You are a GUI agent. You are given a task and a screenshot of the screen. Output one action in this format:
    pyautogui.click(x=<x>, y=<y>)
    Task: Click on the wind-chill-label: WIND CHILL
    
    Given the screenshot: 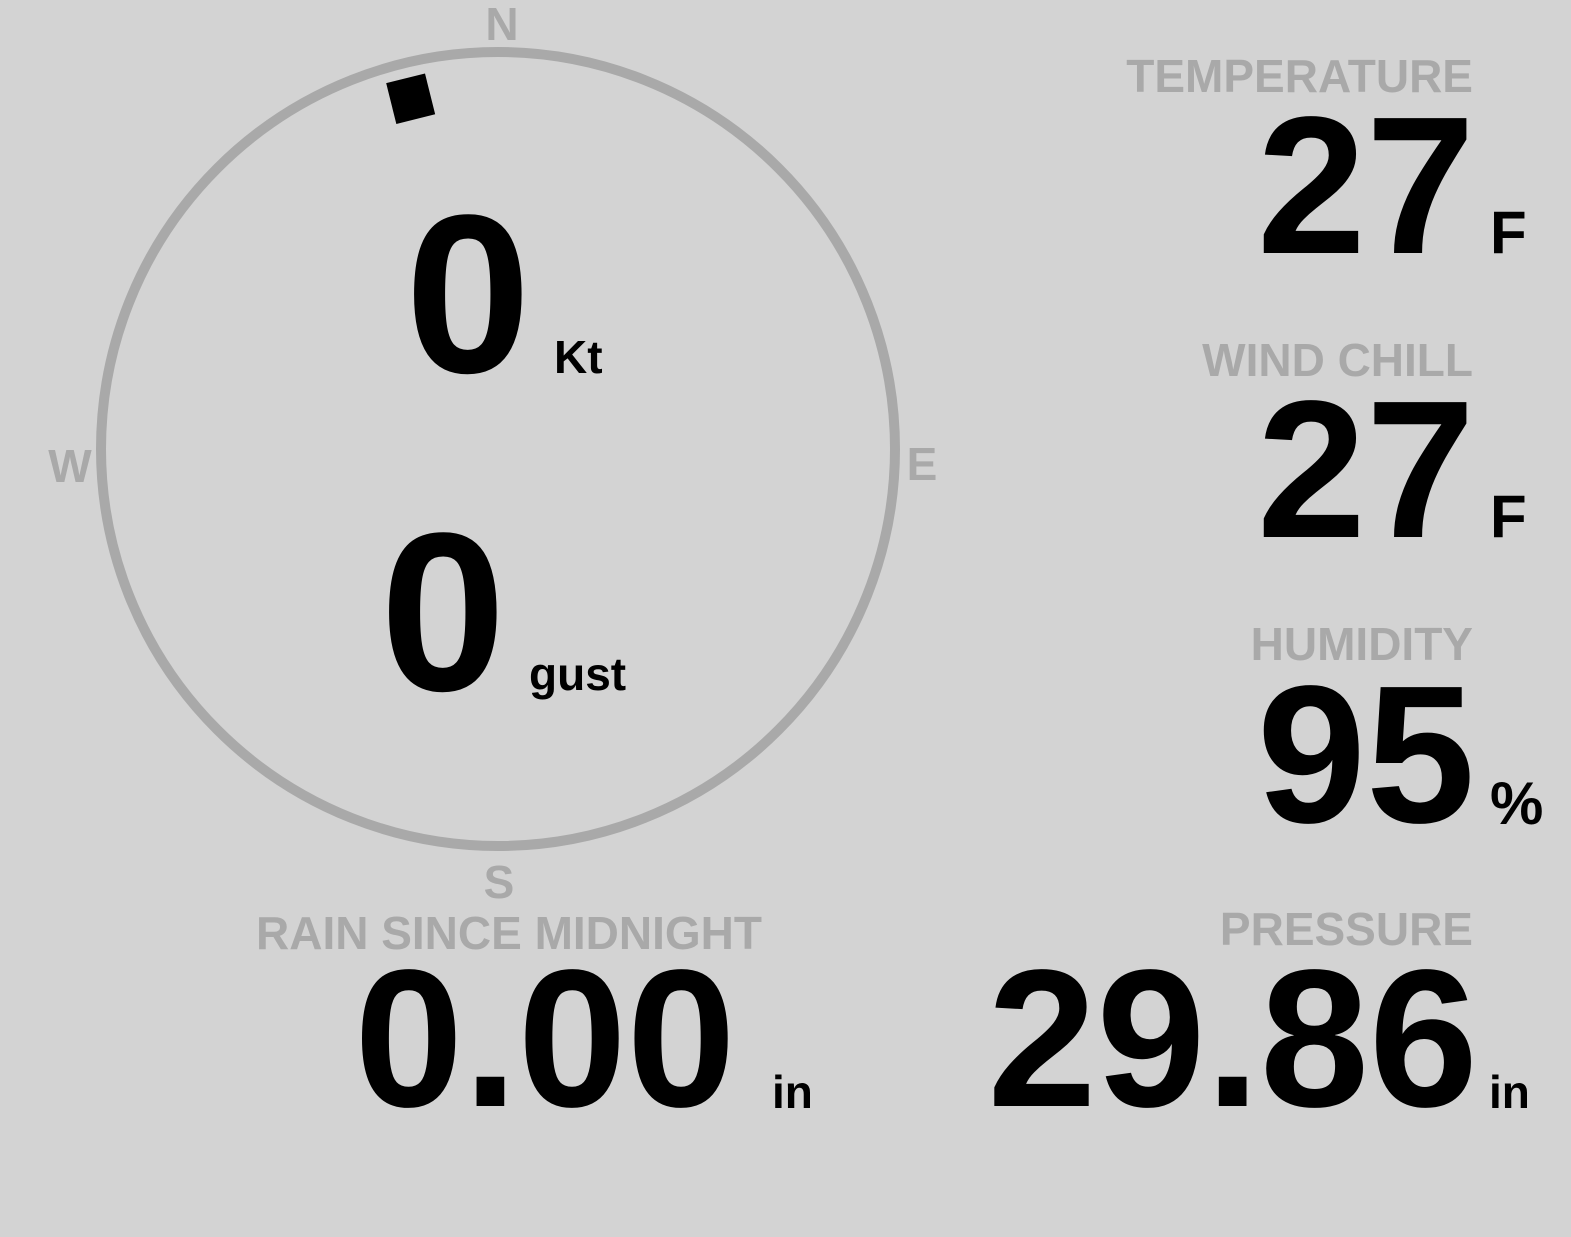 What is the action you would take?
    pyautogui.click(x=1337, y=360)
    